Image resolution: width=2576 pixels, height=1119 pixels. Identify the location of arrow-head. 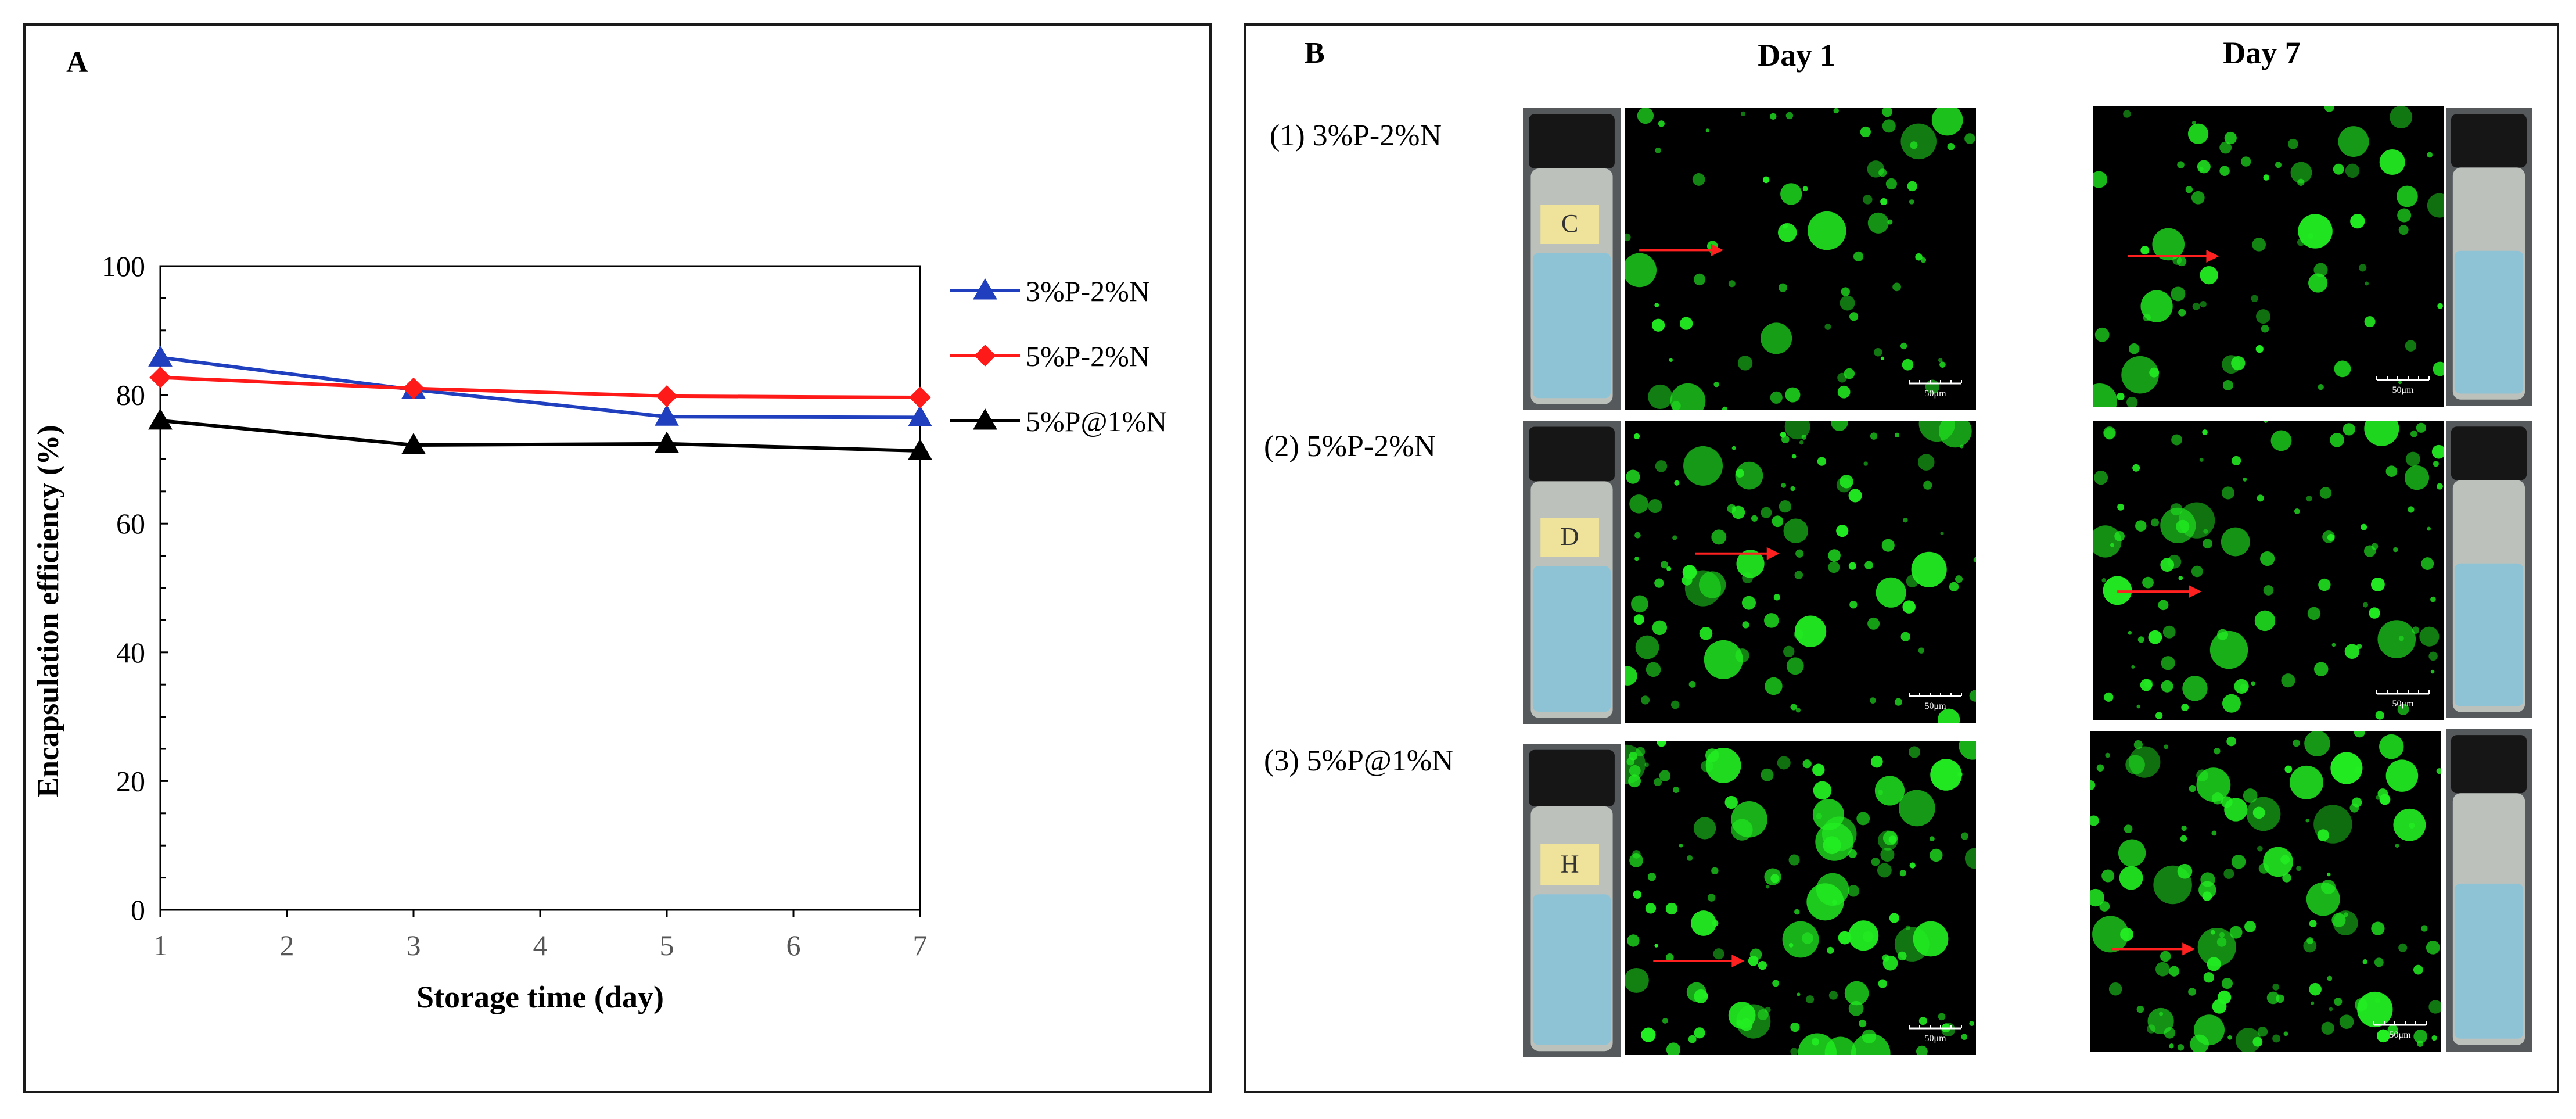
(2195, 591).